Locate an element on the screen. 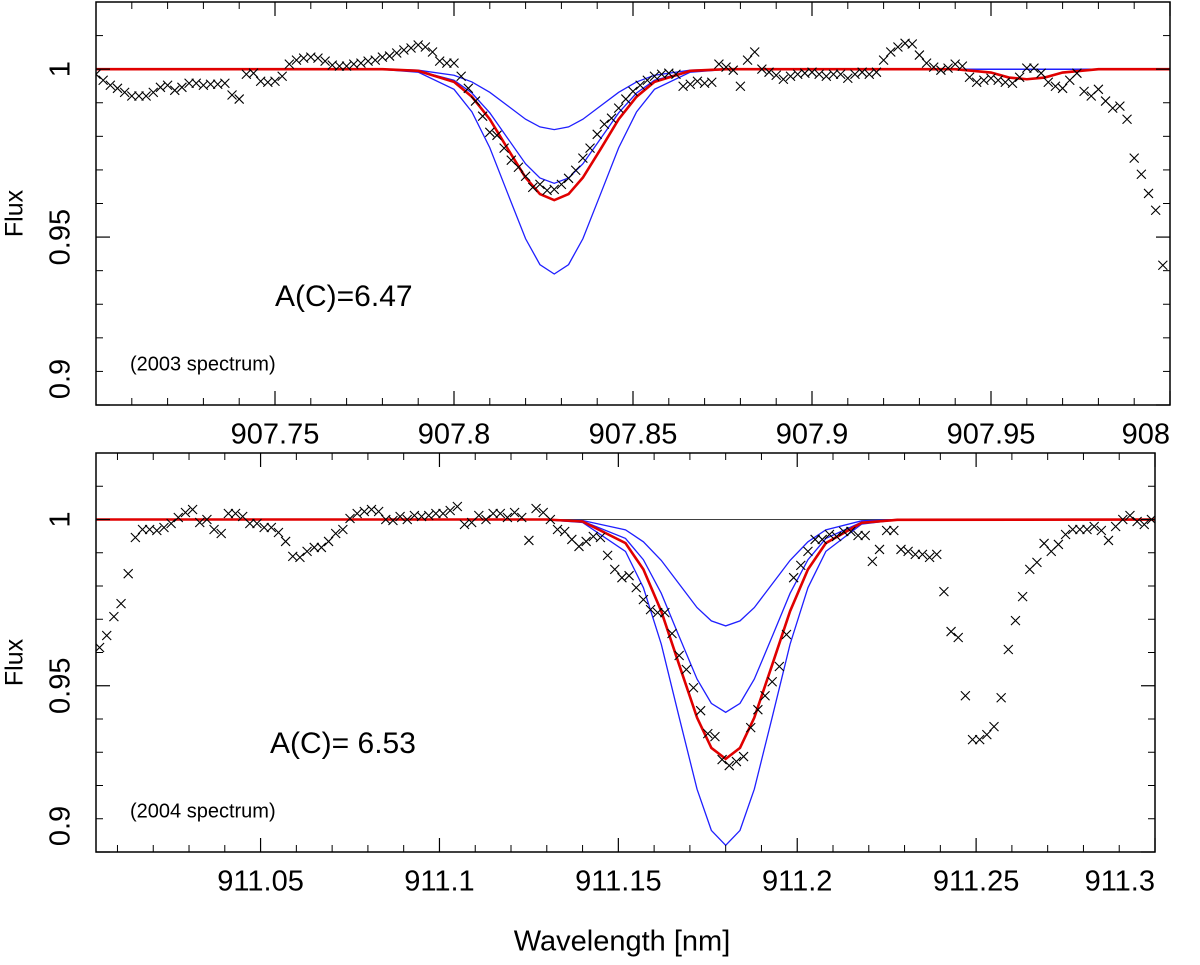 The image size is (1200, 965). y-tick-label: 0.9 is located at coordinates (61, 379).